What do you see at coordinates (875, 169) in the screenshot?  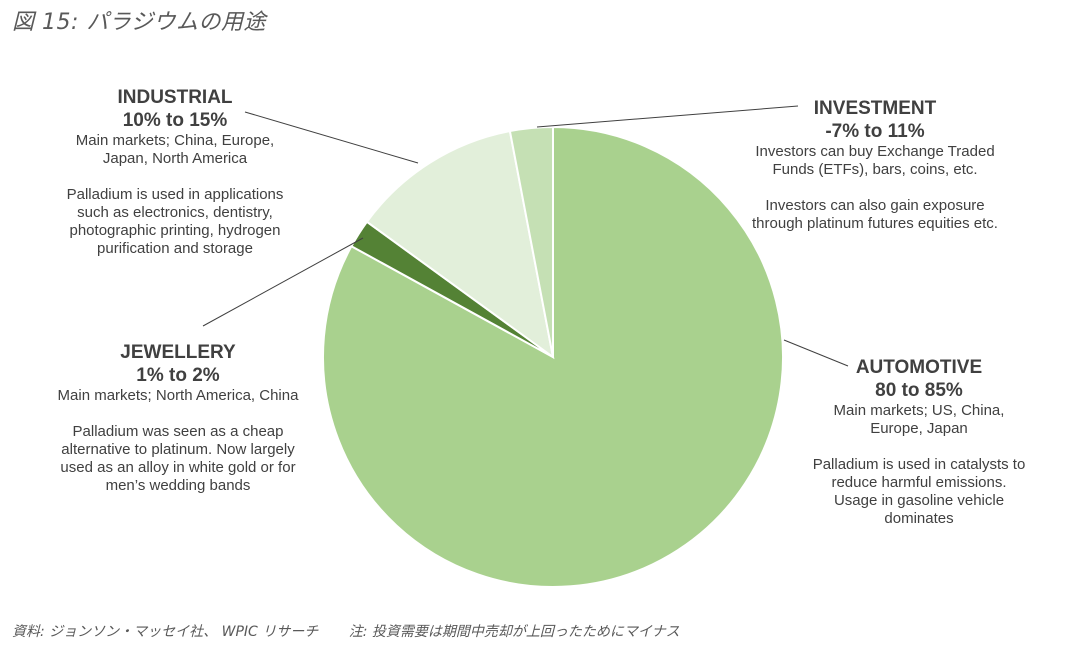 I see `investment-text-2: Funds (ETFs), bars, coins, etc.` at bounding box center [875, 169].